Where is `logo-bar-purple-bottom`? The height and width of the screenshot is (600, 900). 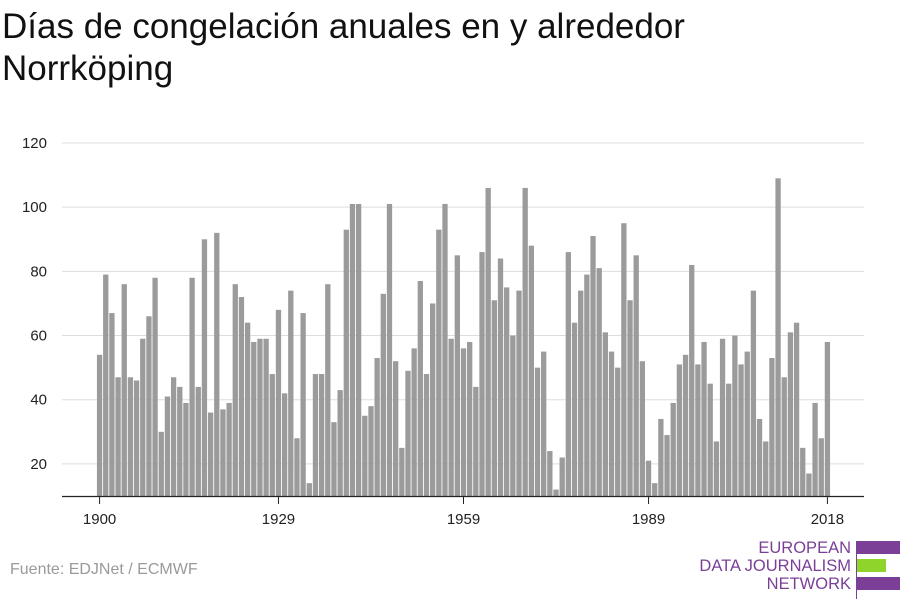 logo-bar-purple-bottom is located at coordinates (878, 583).